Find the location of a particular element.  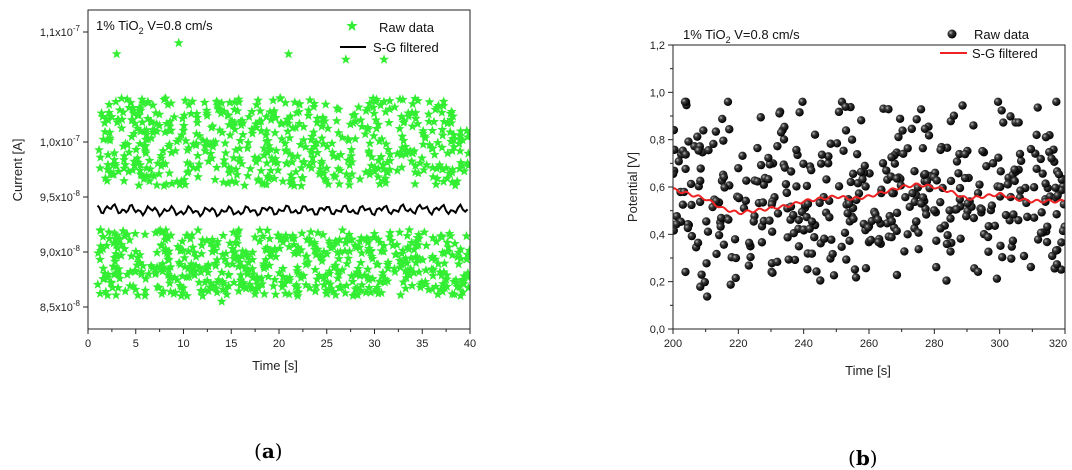

chart-b-ytick-label: 0,0 is located at coordinates (657, 330).